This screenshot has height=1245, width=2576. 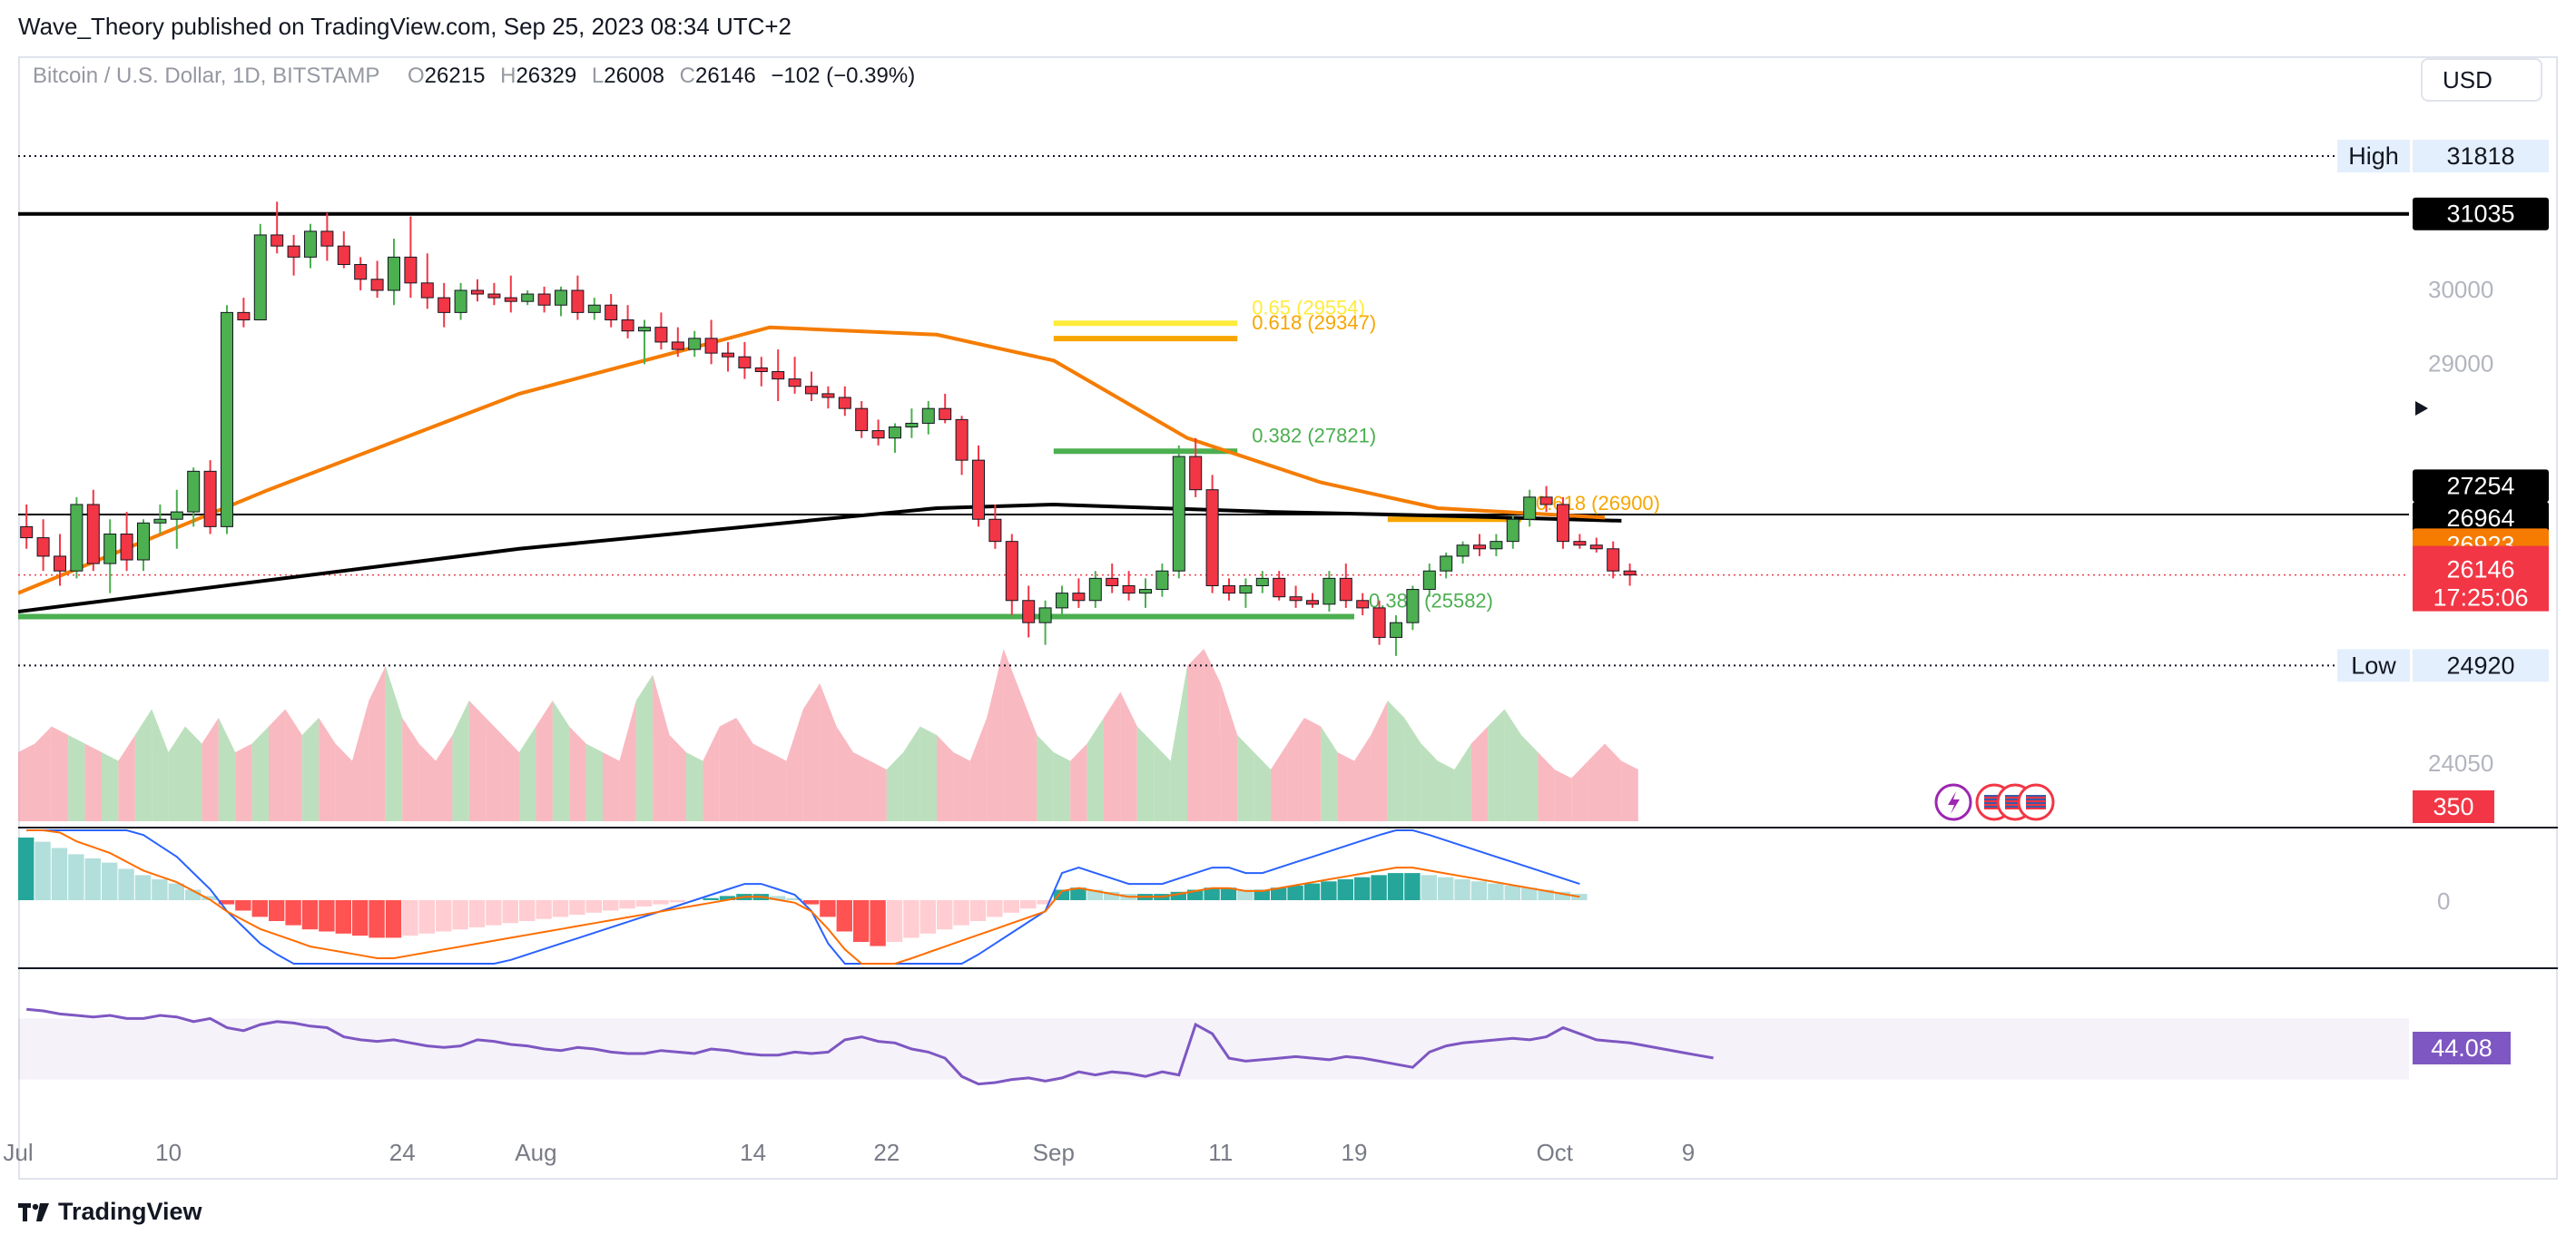 I want to click on low-label: Low, so click(x=2373, y=665).